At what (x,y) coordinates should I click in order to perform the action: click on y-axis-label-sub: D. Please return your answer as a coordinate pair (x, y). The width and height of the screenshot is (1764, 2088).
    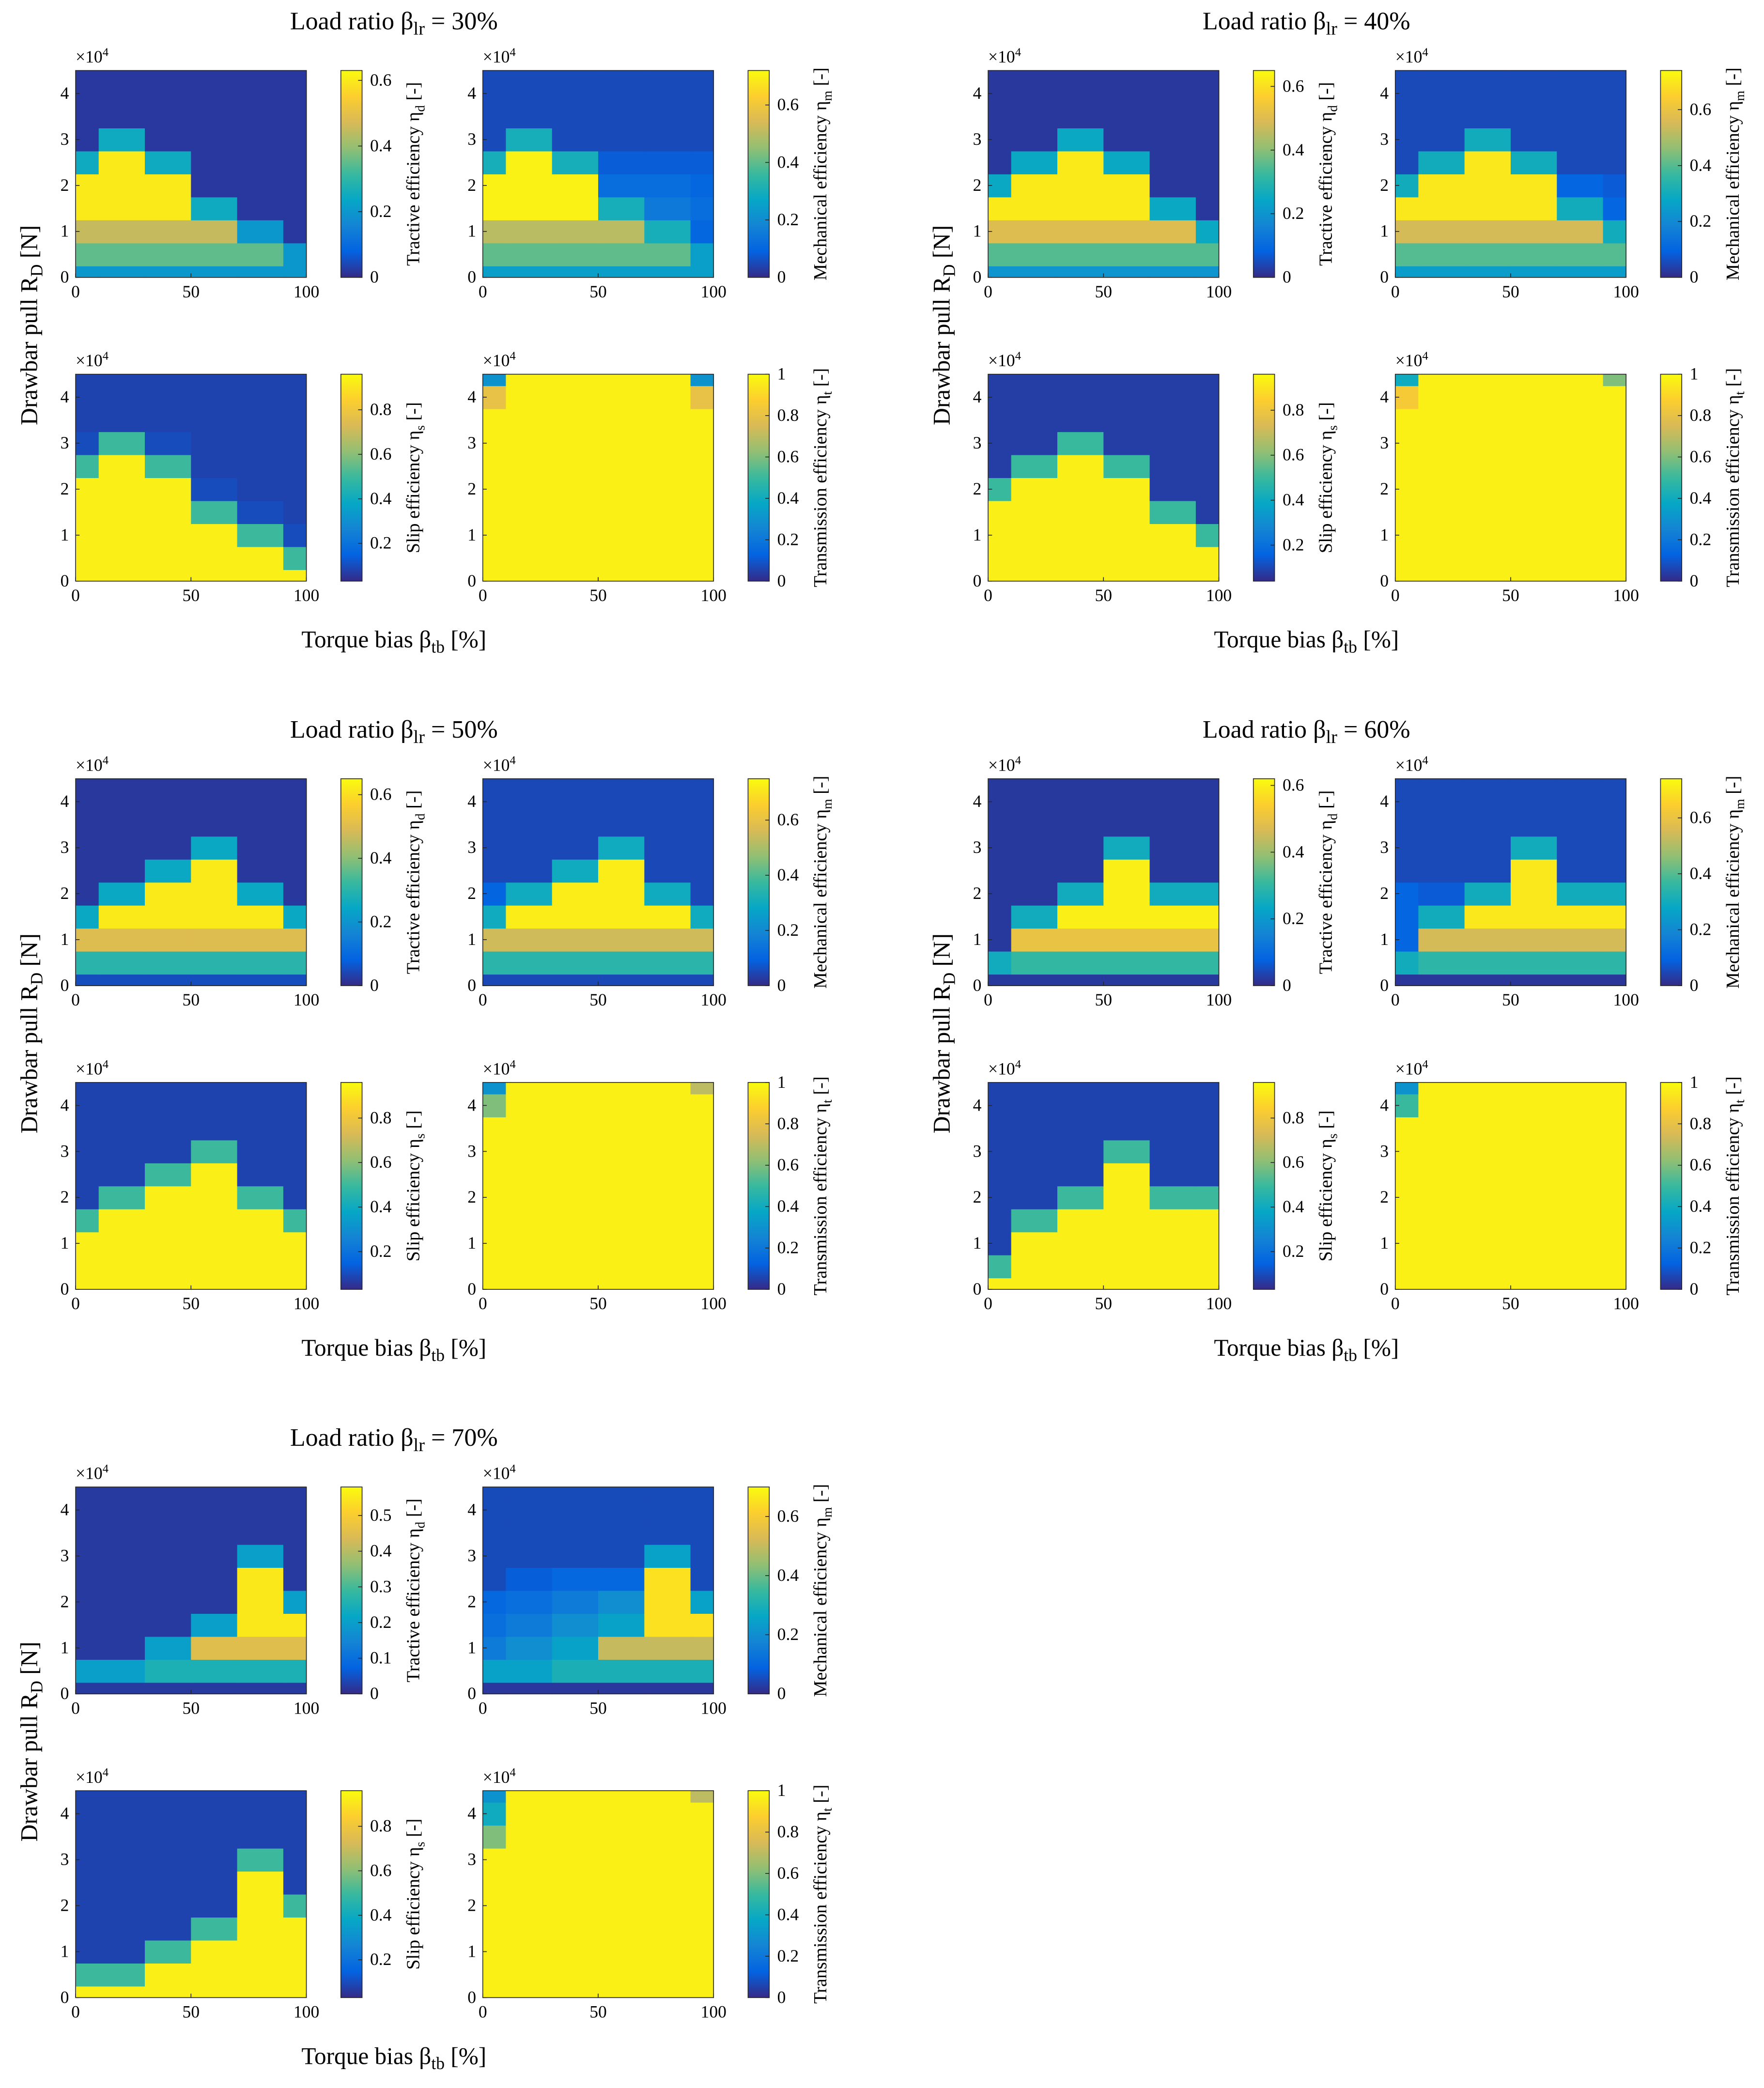
    Looking at the image, I should click on (36, 1687).